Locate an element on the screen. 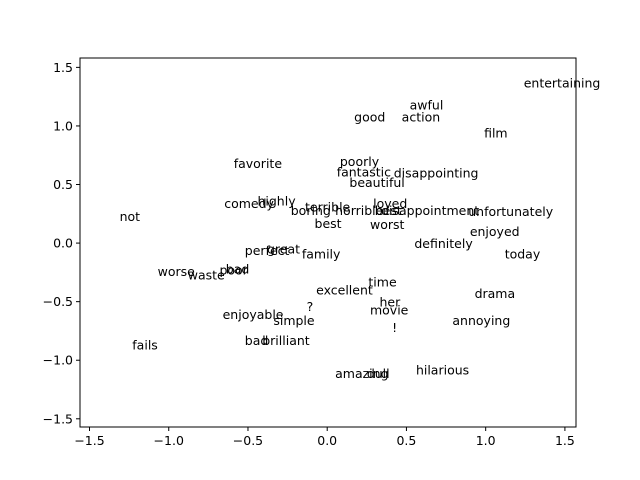 This screenshot has width=640, height=480. point-label: amazing is located at coordinates (361, 373).